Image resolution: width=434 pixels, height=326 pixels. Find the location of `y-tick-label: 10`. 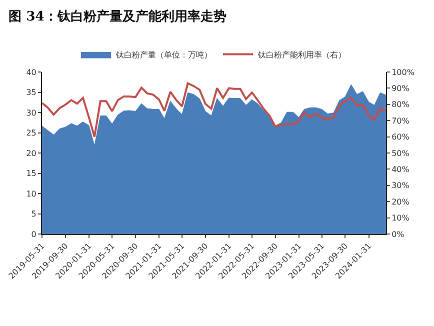

y-tick-label: 10 is located at coordinates (31, 193).